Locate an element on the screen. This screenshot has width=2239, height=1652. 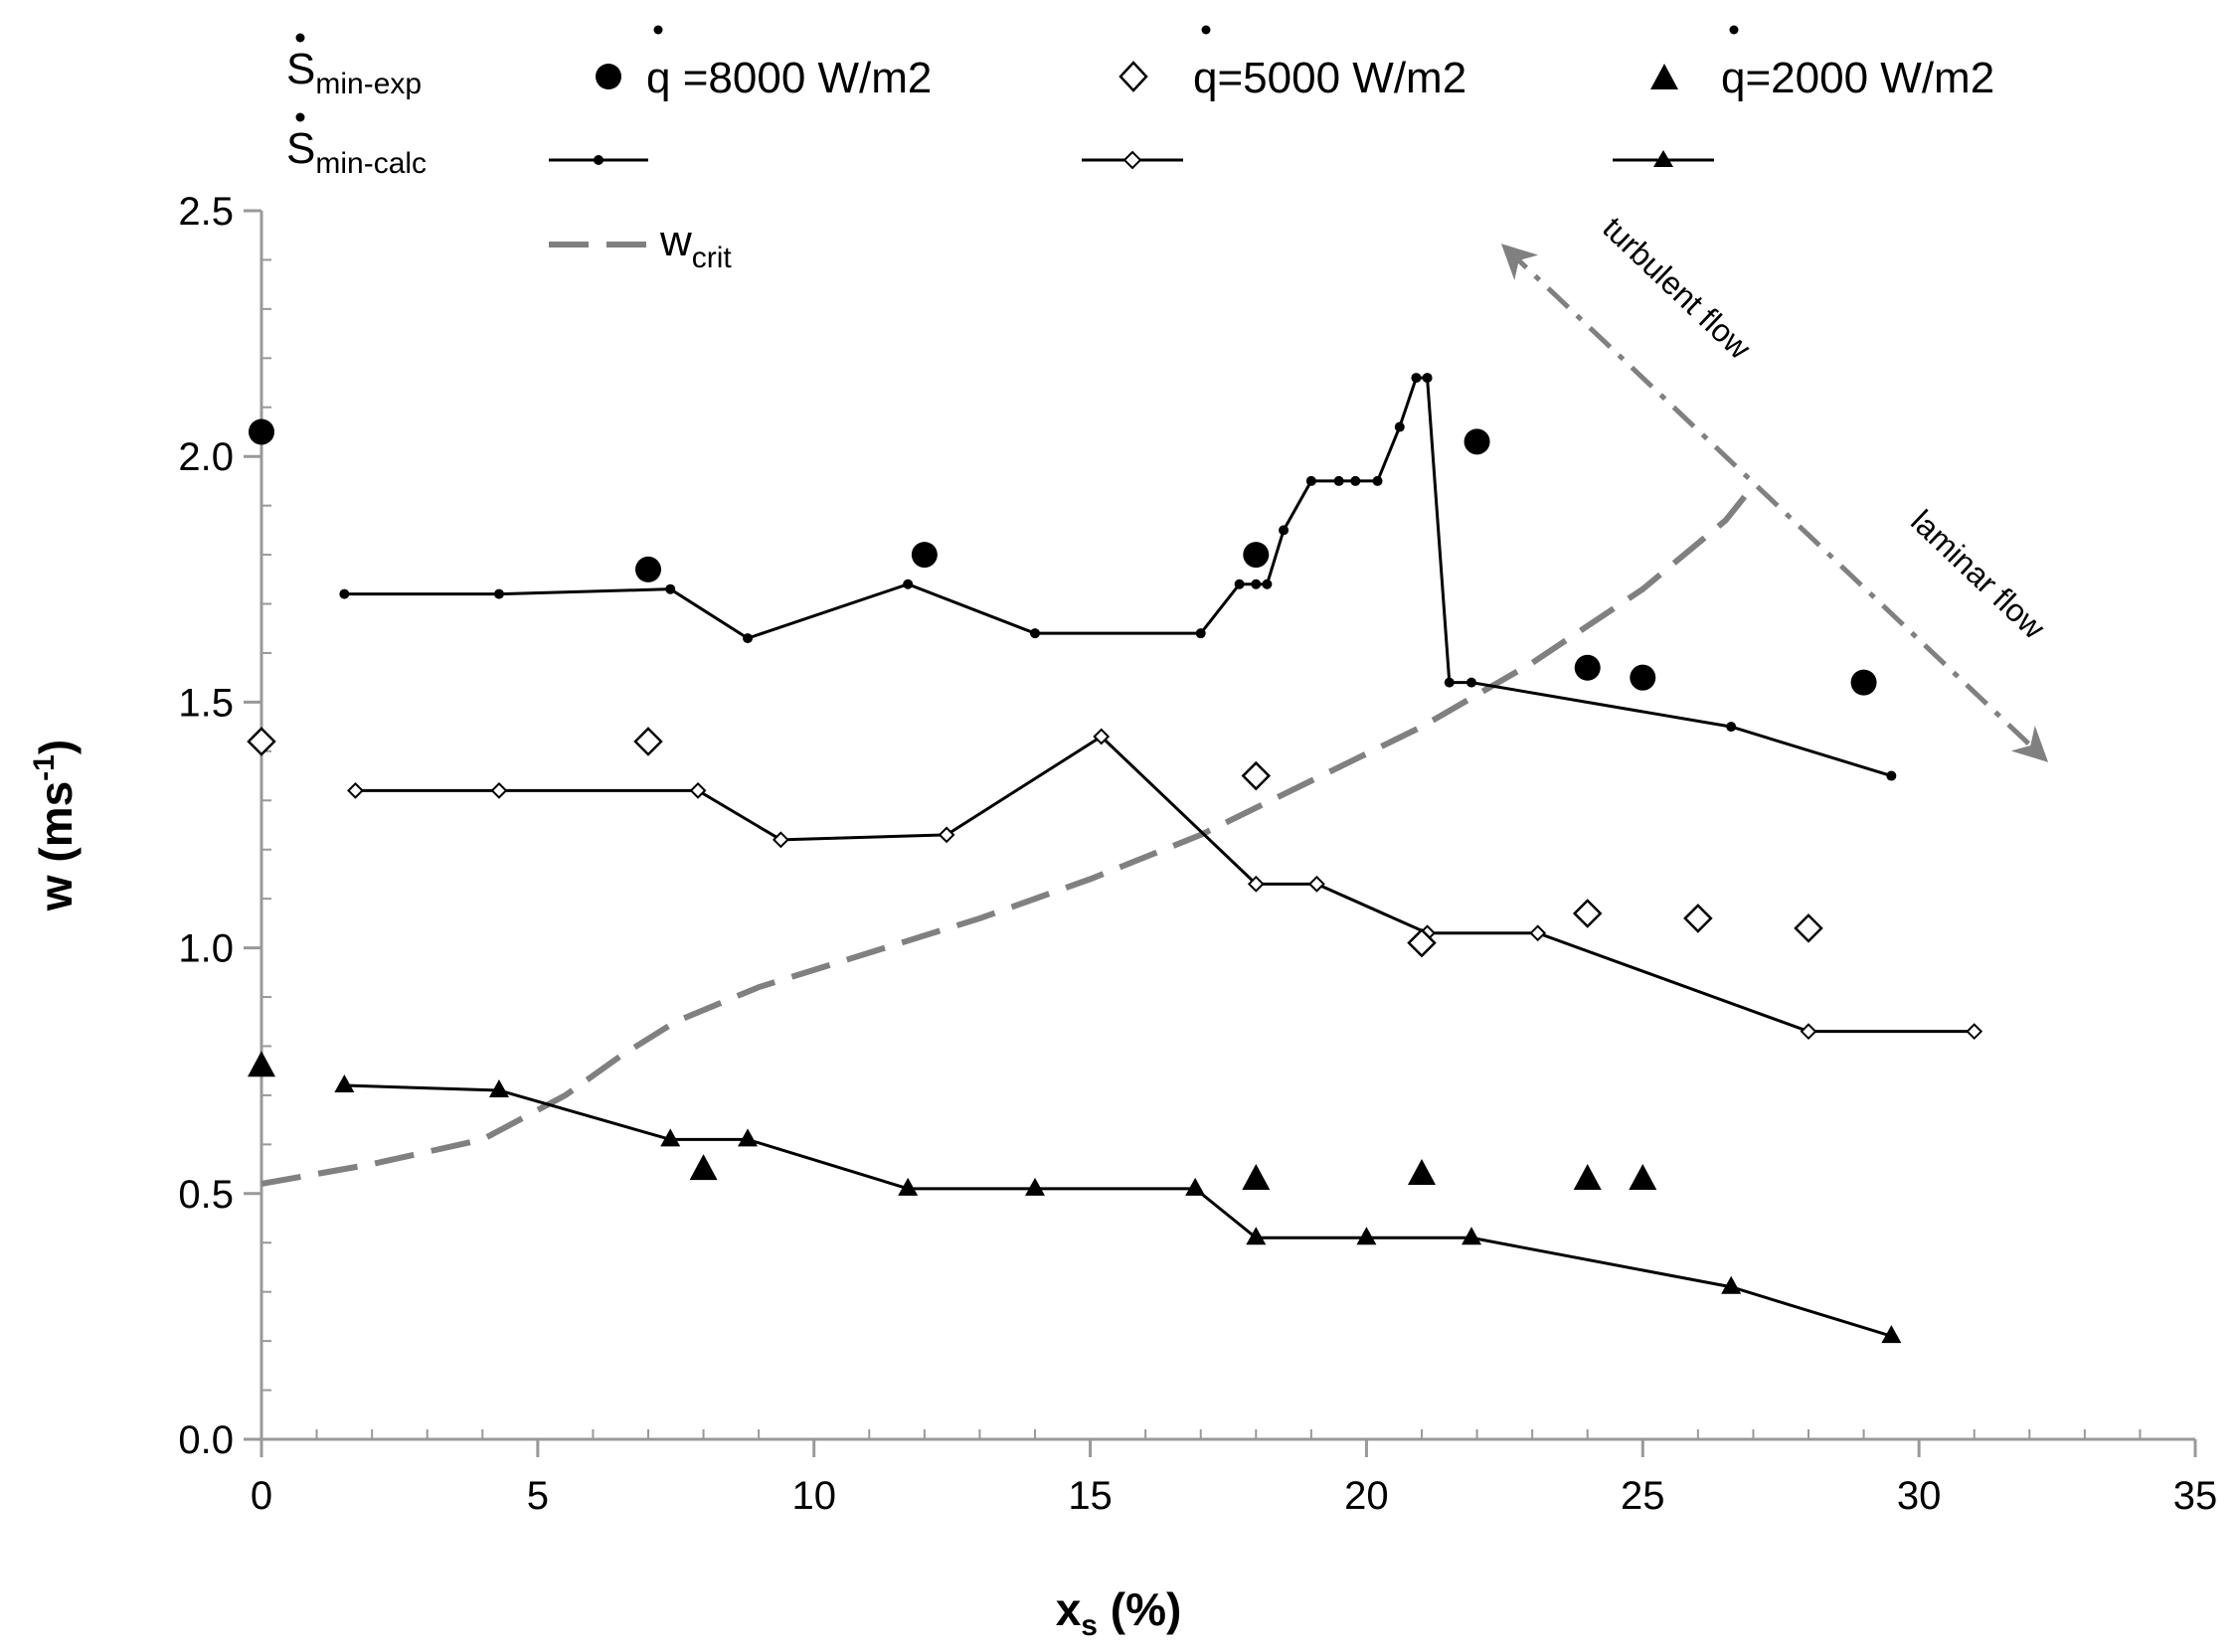
y-tick-label: 0.0 is located at coordinates (206, 1440).